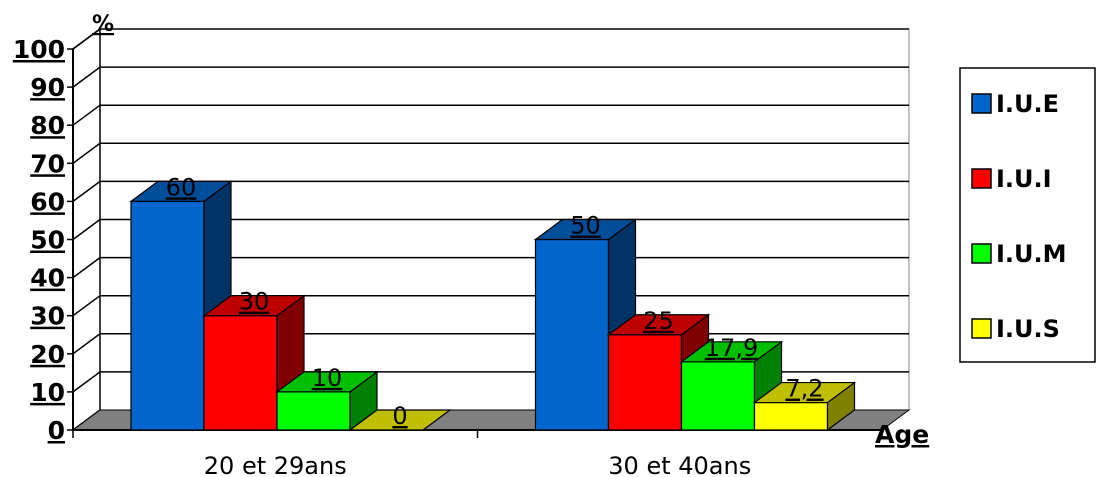 This screenshot has height=477, width=1097. What do you see at coordinates (399, 416) in the screenshot?
I see `data-label: 0` at bounding box center [399, 416].